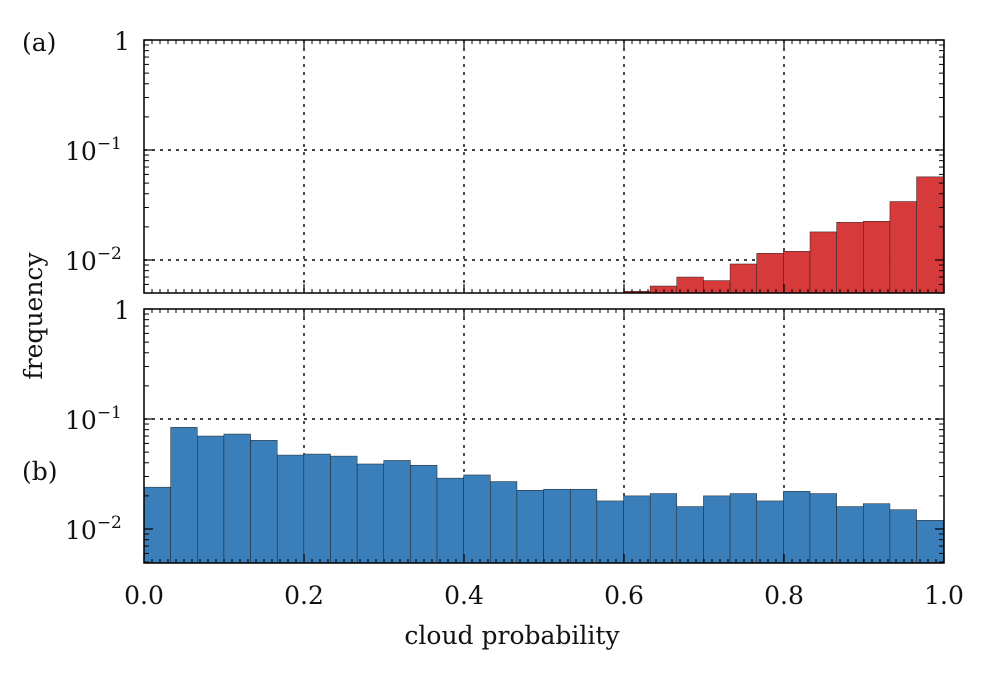 Image resolution: width=987 pixels, height=676 pixels. I want to click on y-tick-labels: 1 10⁻¹ 10⁻² 1 10⁻¹ 10⁻², so click(97, 286).